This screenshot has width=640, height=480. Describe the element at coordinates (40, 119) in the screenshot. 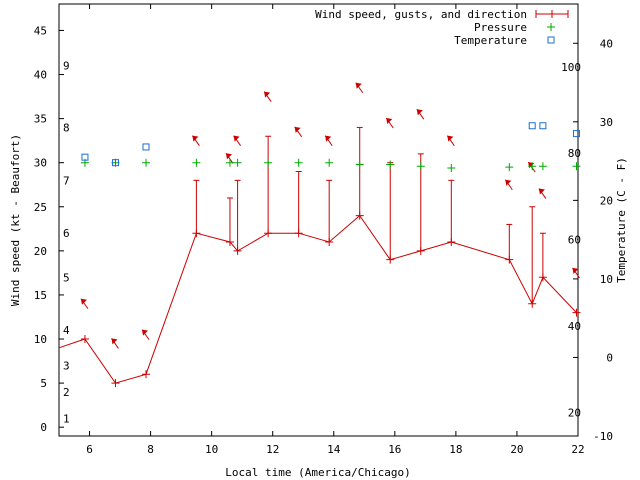

I see `y-tick-label: 35` at that location.